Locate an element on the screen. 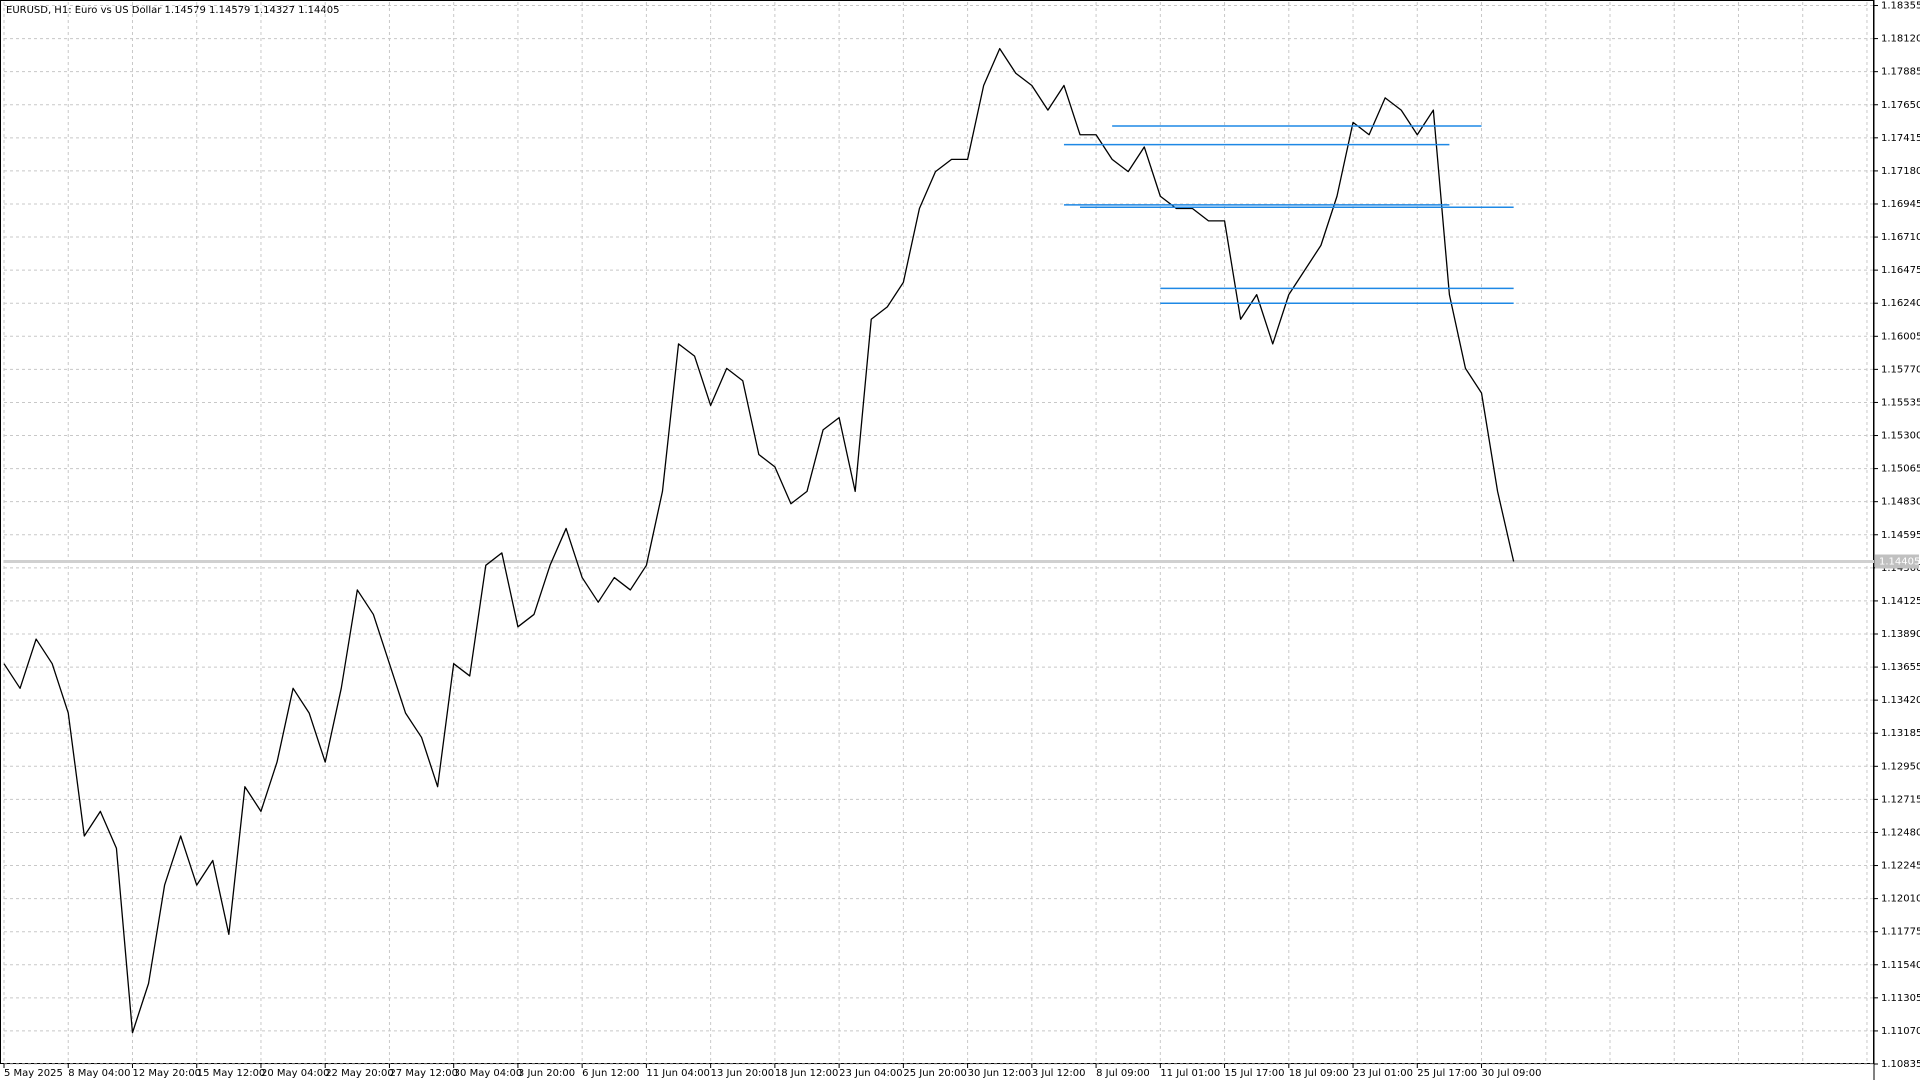  y-tick-label: 1.16710 is located at coordinates (1900, 237).